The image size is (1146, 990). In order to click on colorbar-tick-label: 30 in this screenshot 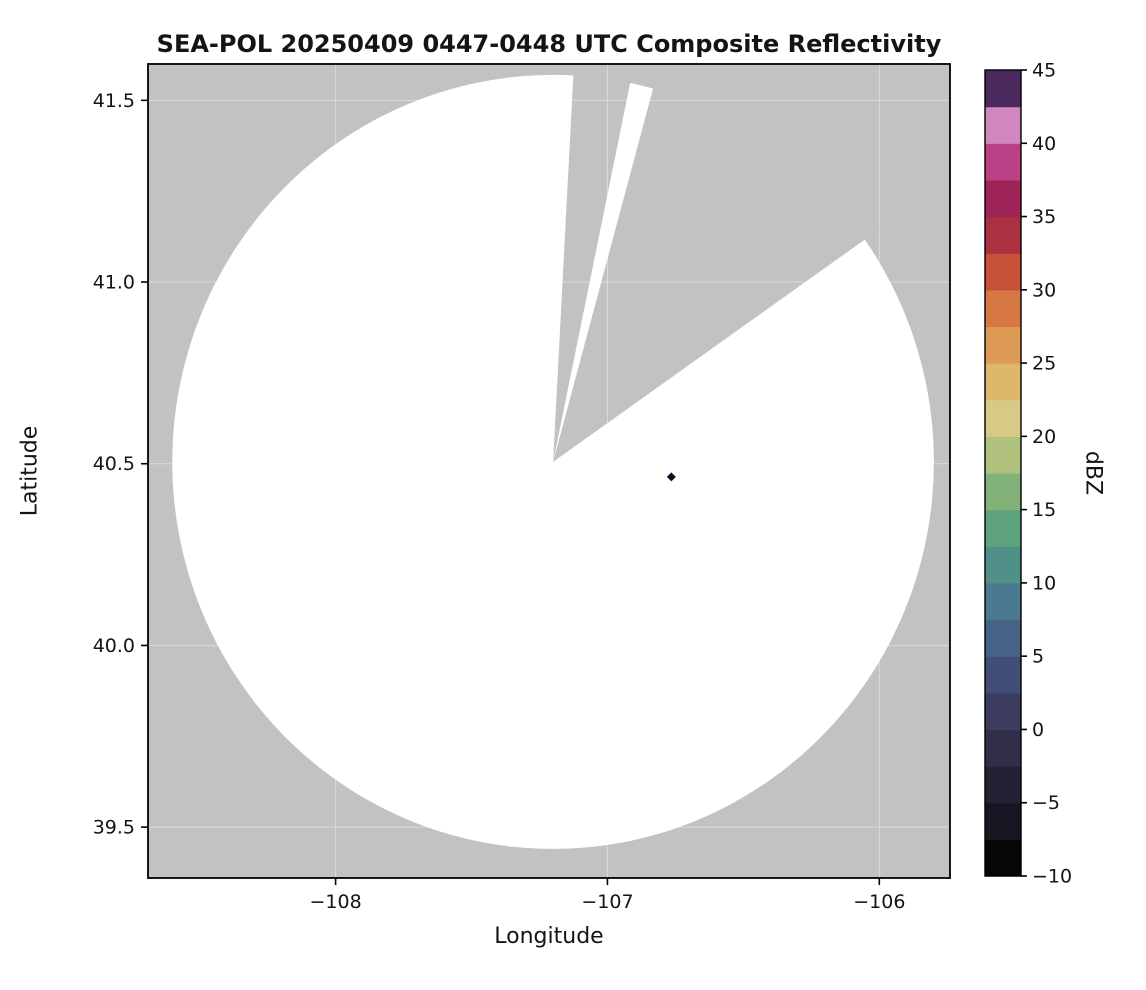, I will do `click(1044, 290)`.